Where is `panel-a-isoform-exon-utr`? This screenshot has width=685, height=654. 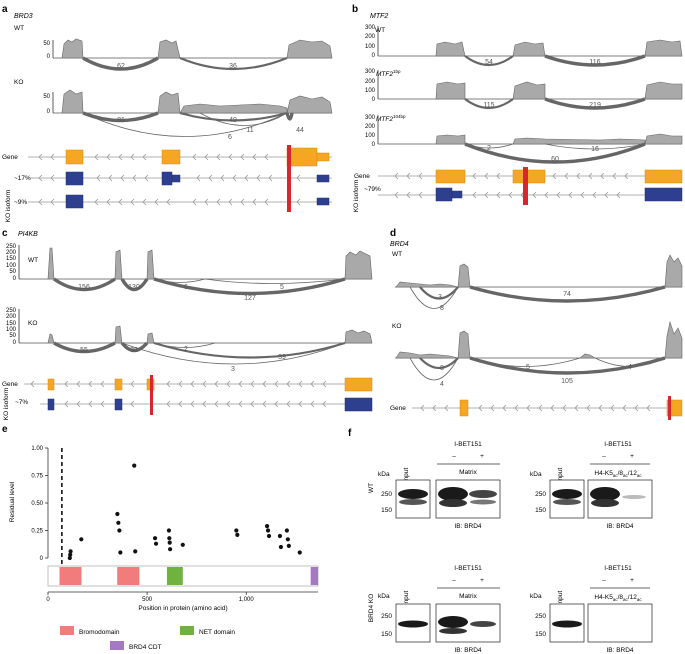
panel-a-isoform-exon-utr is located at coordinates (176, 178).